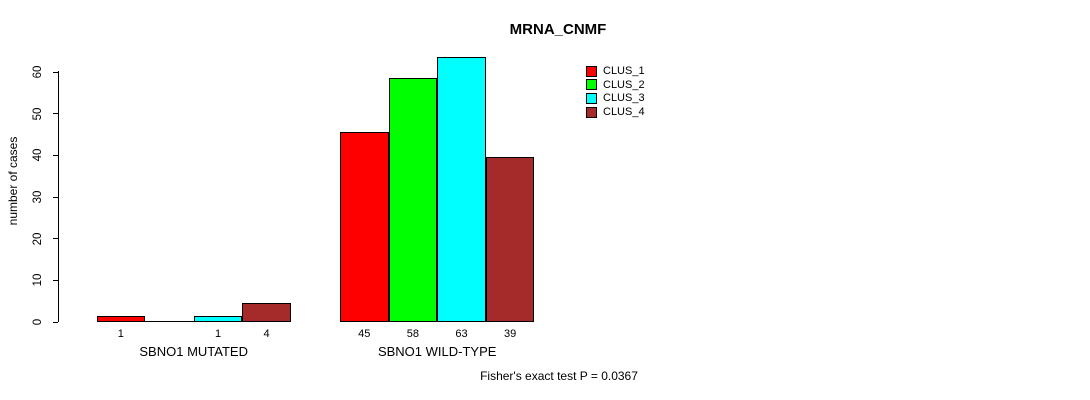 This screenshot has width=1090, height=400. What do you see at coordinates (510, 334) in the screenshot?
I see `bar-count-label: 39` at bounding box center [510, 334].